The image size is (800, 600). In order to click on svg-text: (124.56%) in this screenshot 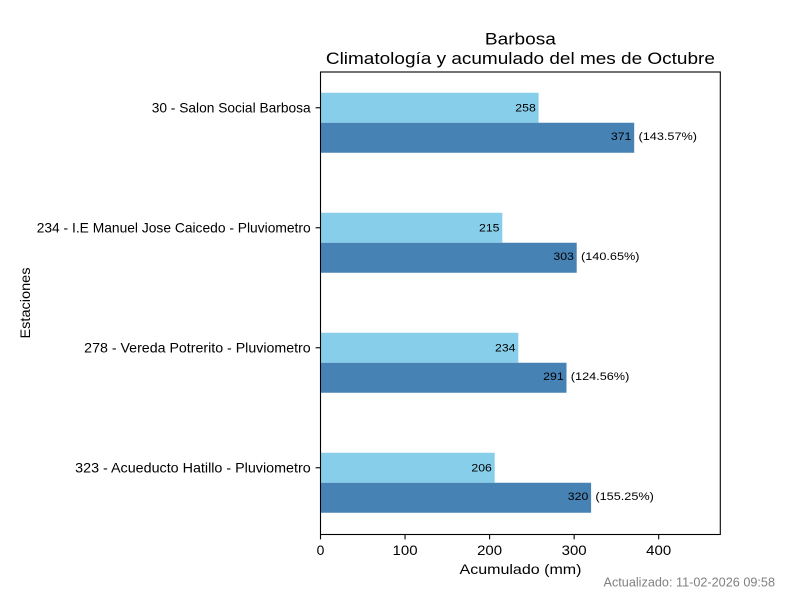, I will do `click(600, 377)`.